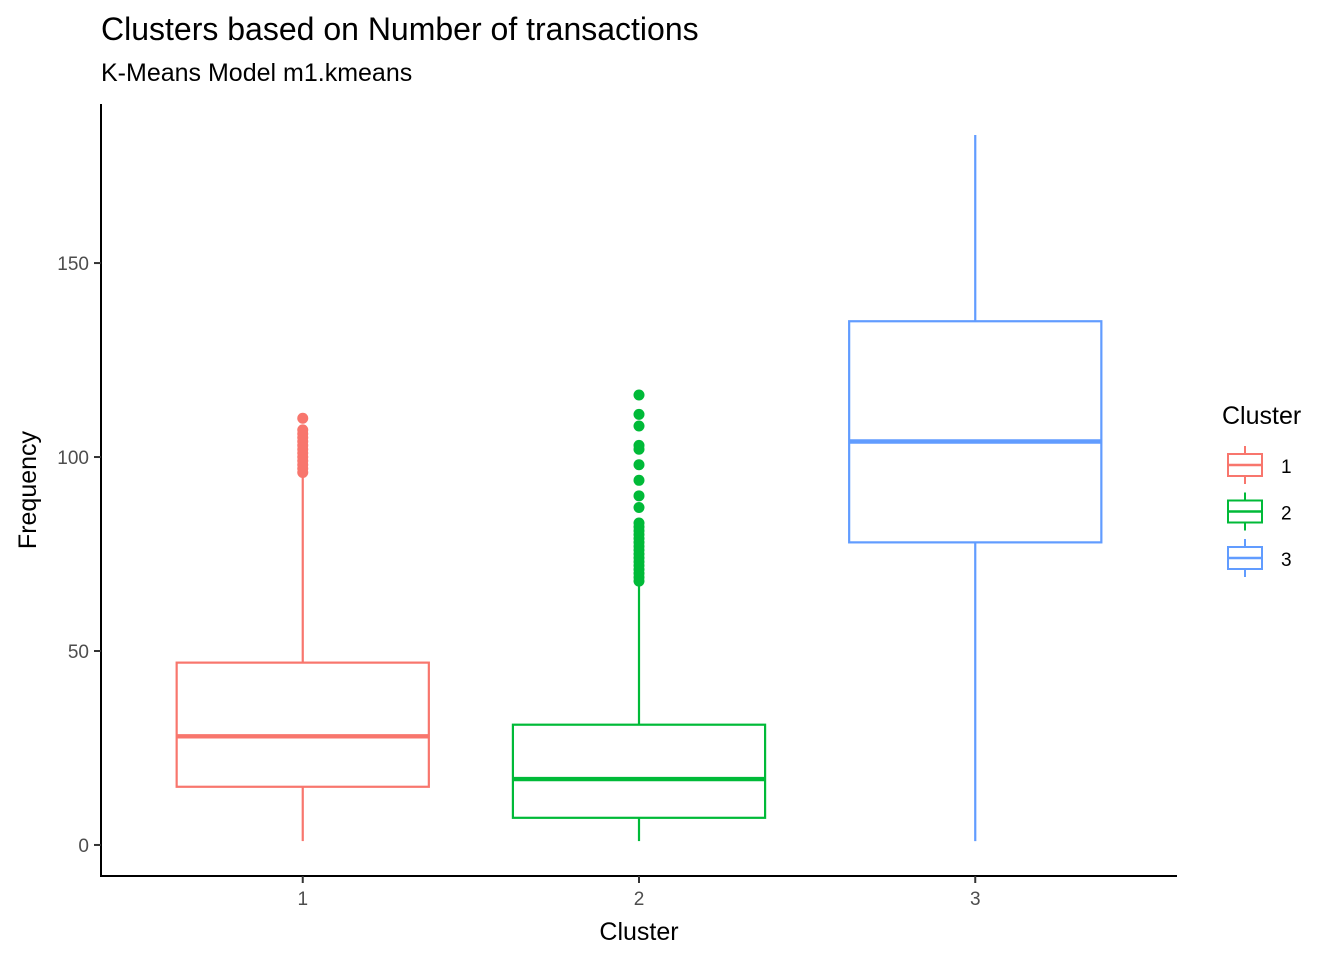  Describe the element at coordinates (1286, 560) in the screenshot. I see `legend-label: 3` at that location.